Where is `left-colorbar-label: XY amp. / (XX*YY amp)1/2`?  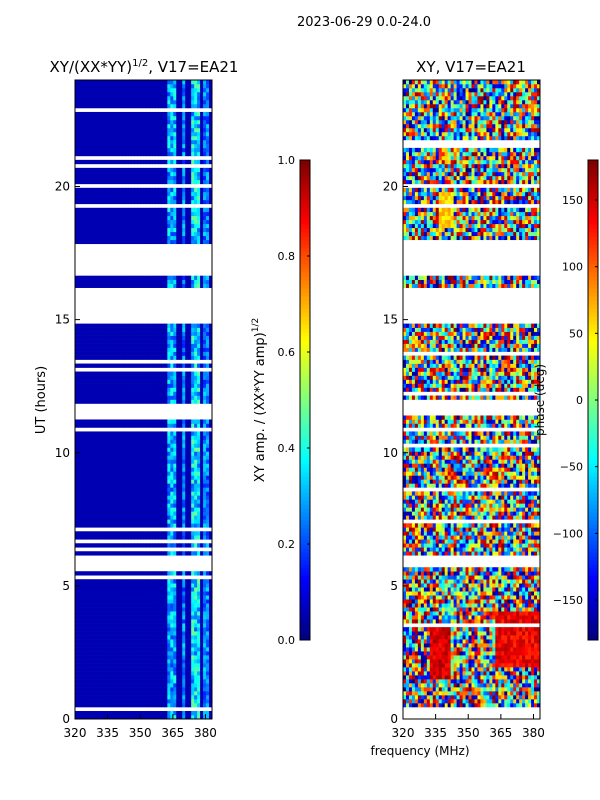 left-colorbar-label: XY amp. / (XX*YY amp)1/2 is located at coordinates (259, 400).